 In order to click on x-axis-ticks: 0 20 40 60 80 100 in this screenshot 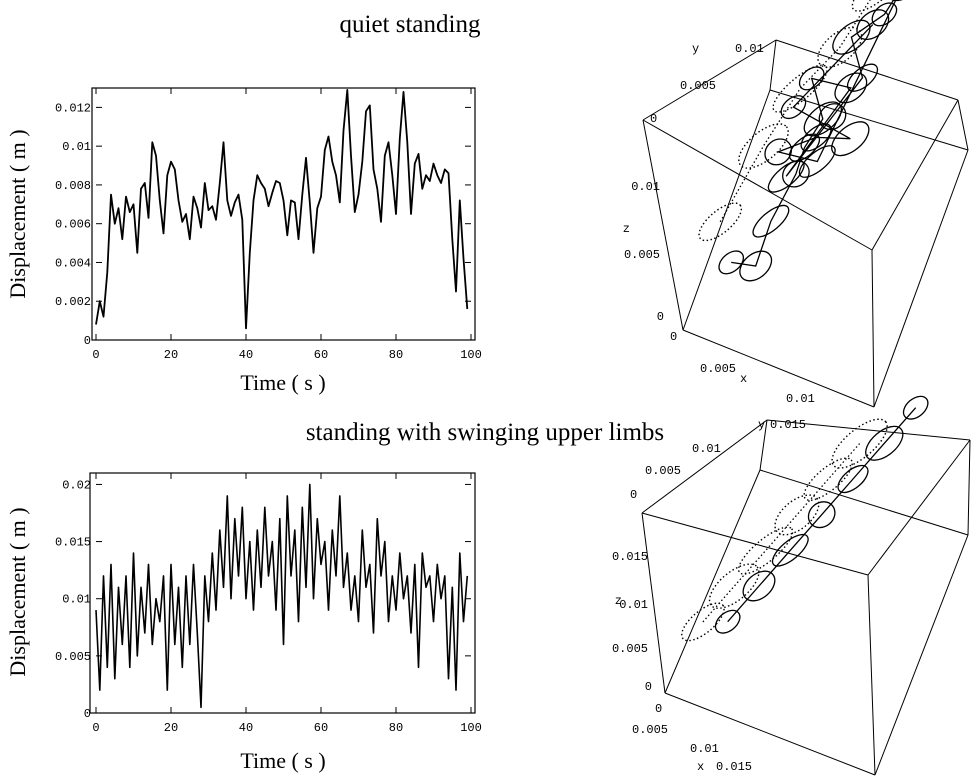, I will do `click(287, 604)`.